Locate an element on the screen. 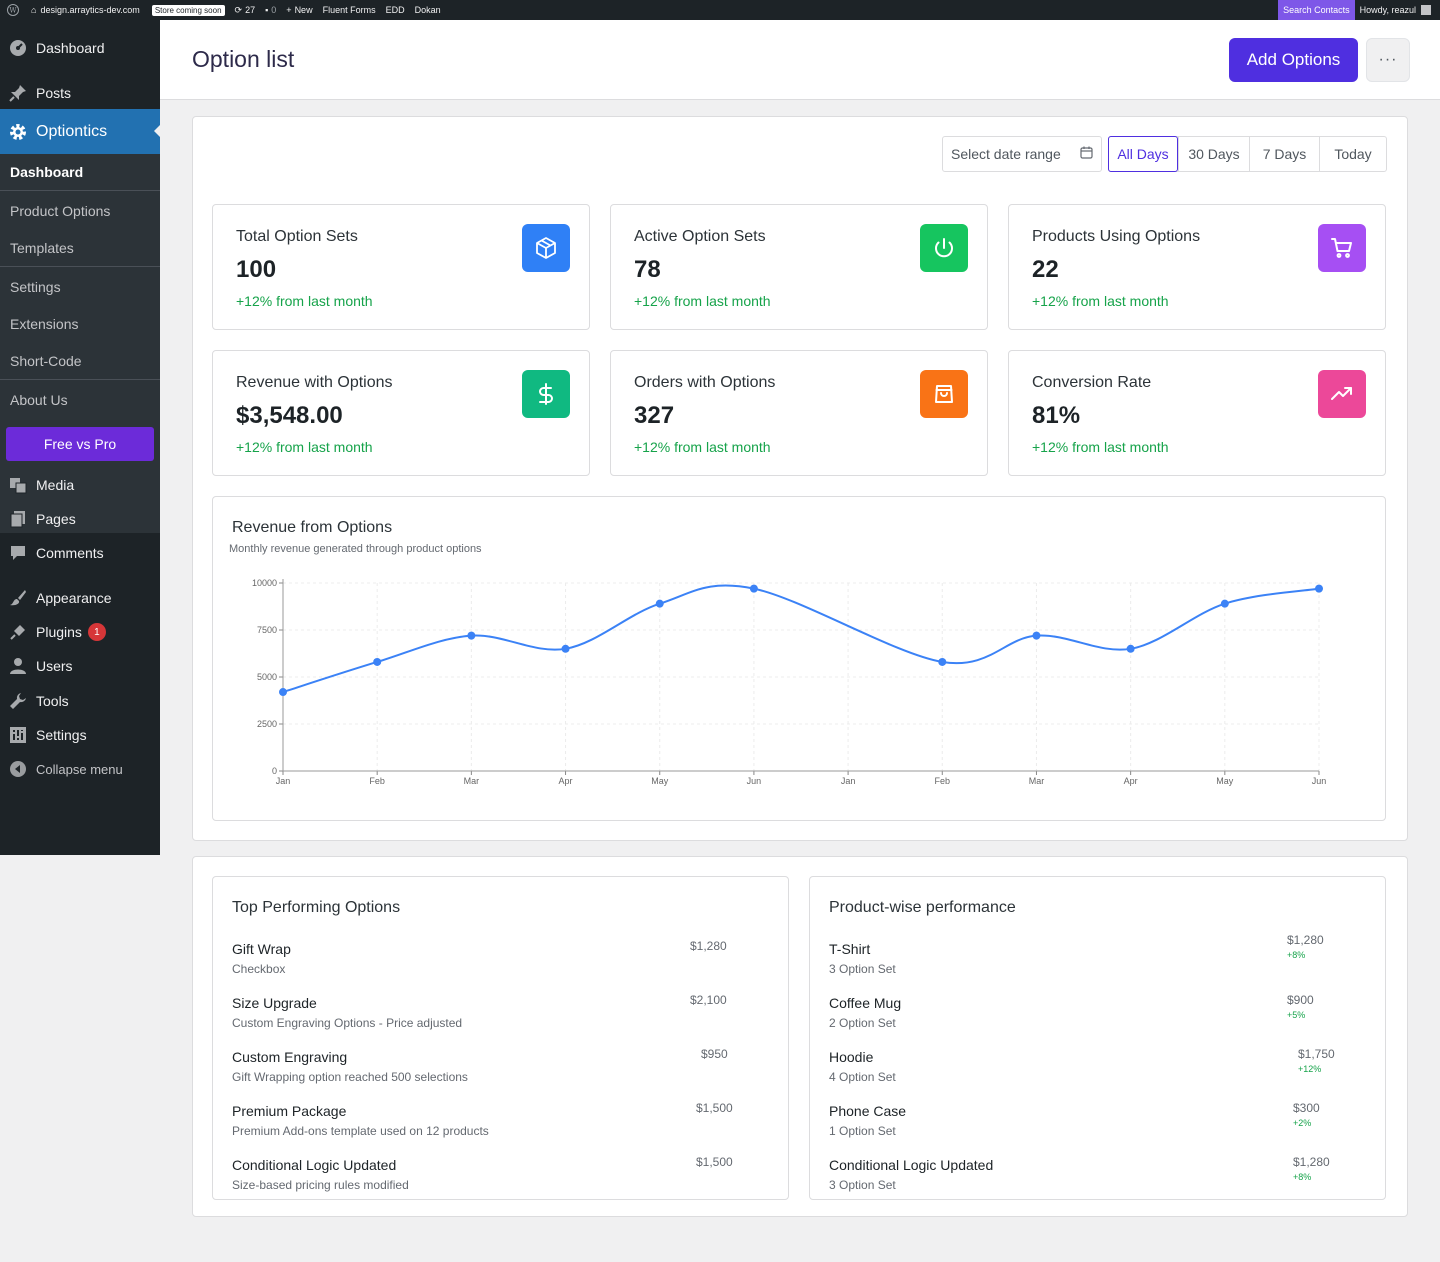  search-contacts-button: Search Contacts is located at coordinates (1316, 10).